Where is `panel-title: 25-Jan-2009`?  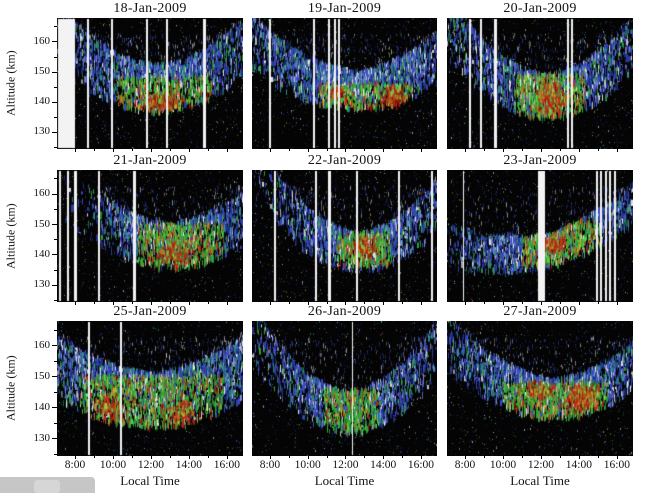 panel-title: 25-Jan-2009 is located at coordinates (150, 311).